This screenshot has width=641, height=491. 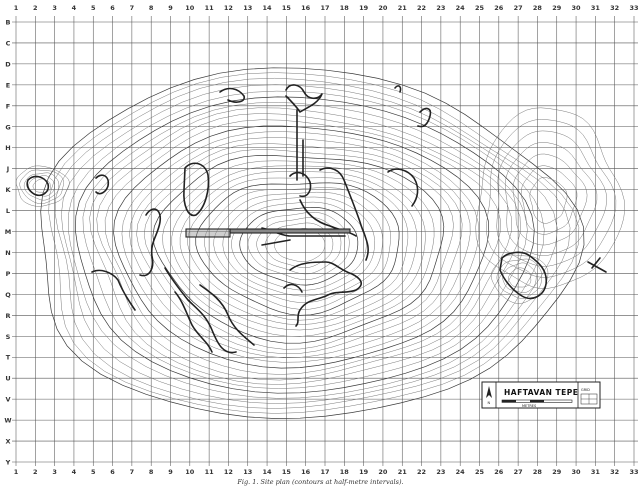 I want to click on map-legend: N HAFTAVAN TEPE METRES GRID, so click(x=541, y=395).